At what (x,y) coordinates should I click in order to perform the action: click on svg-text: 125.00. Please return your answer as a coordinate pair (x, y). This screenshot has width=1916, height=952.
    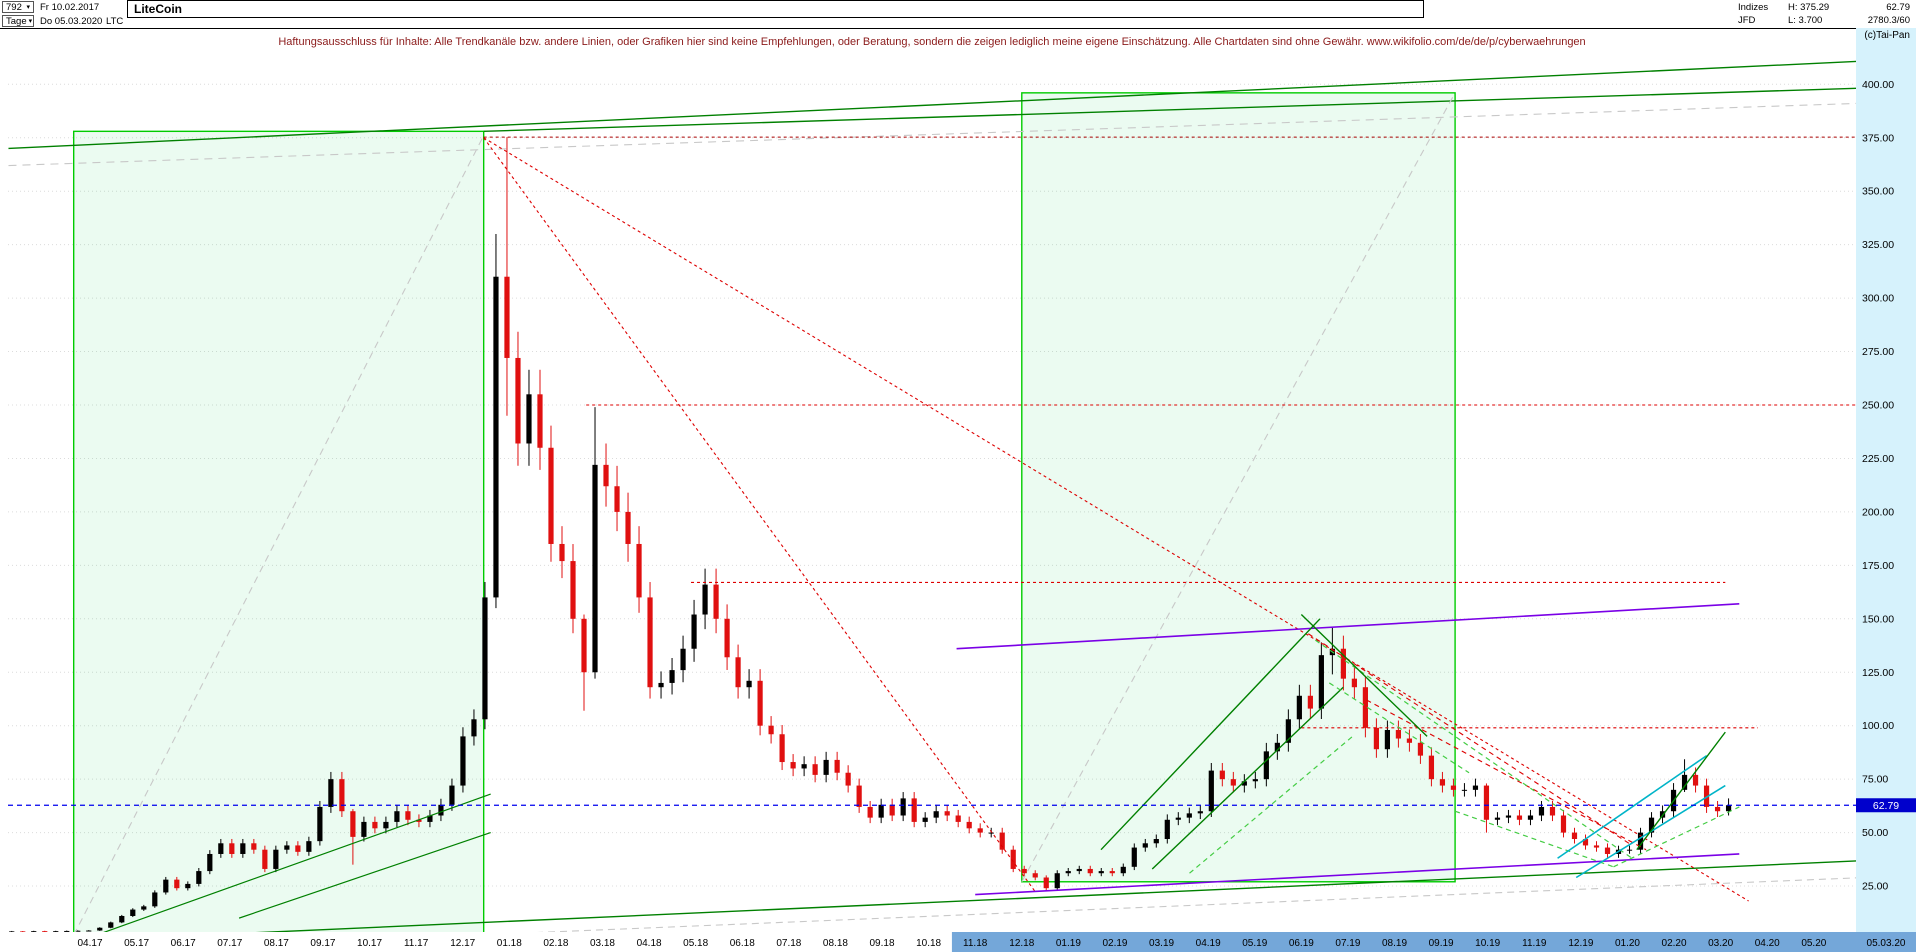
    Looking at the image, I should click on (1878, 673).